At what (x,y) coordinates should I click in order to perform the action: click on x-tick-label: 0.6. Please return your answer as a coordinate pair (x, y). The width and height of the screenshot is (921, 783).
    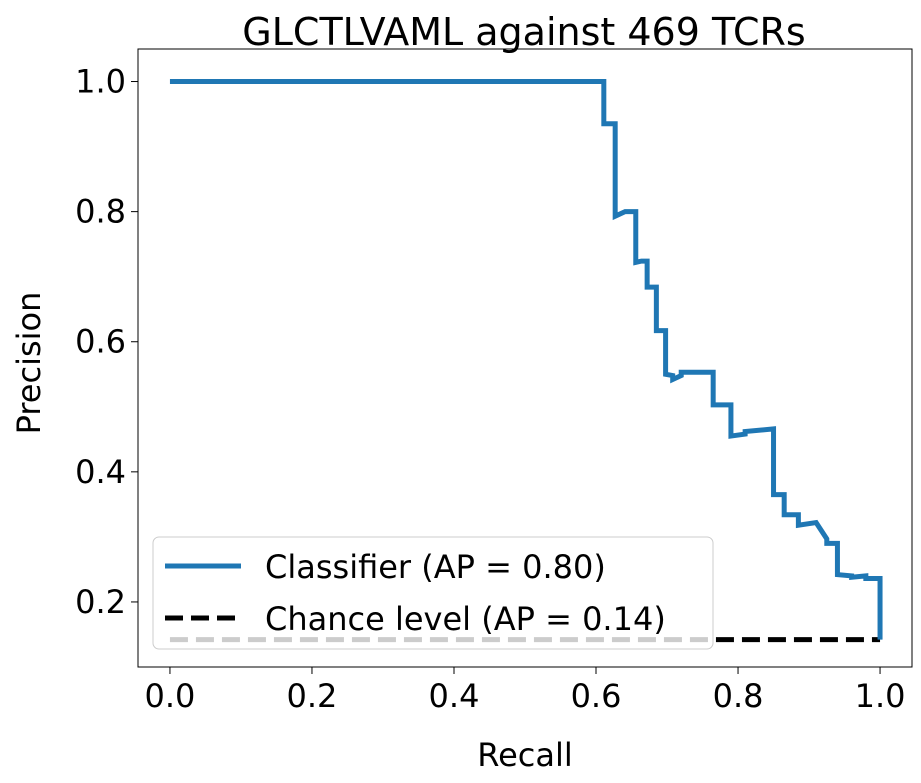
    Looking at the image, I should click on (596, 696).